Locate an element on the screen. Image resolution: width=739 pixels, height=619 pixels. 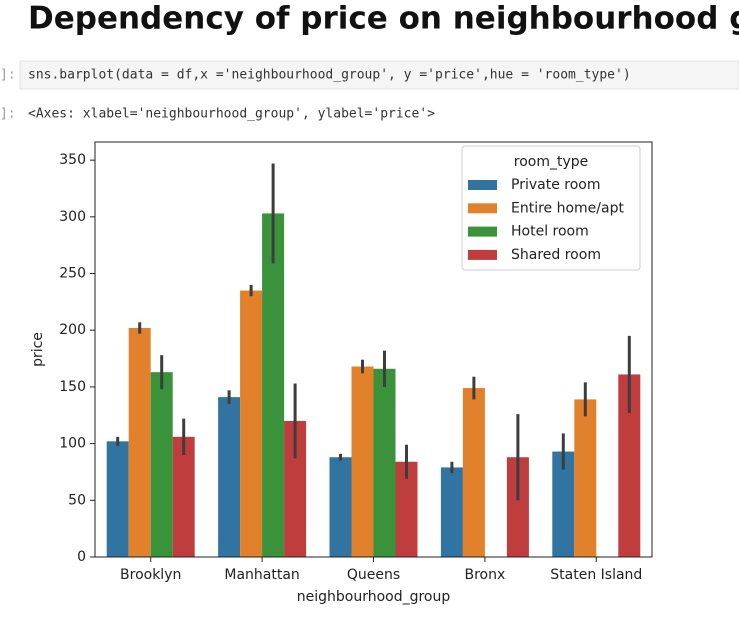
y-tick-label: 200 is located at coordinates (72, 330).